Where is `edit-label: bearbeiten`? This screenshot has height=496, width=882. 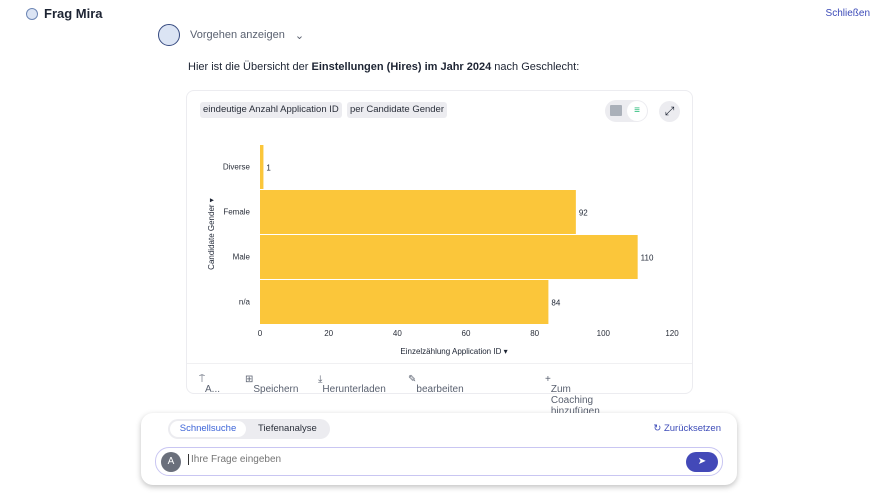 edit-label: bearbeiten is located at coordinates (440, 389).